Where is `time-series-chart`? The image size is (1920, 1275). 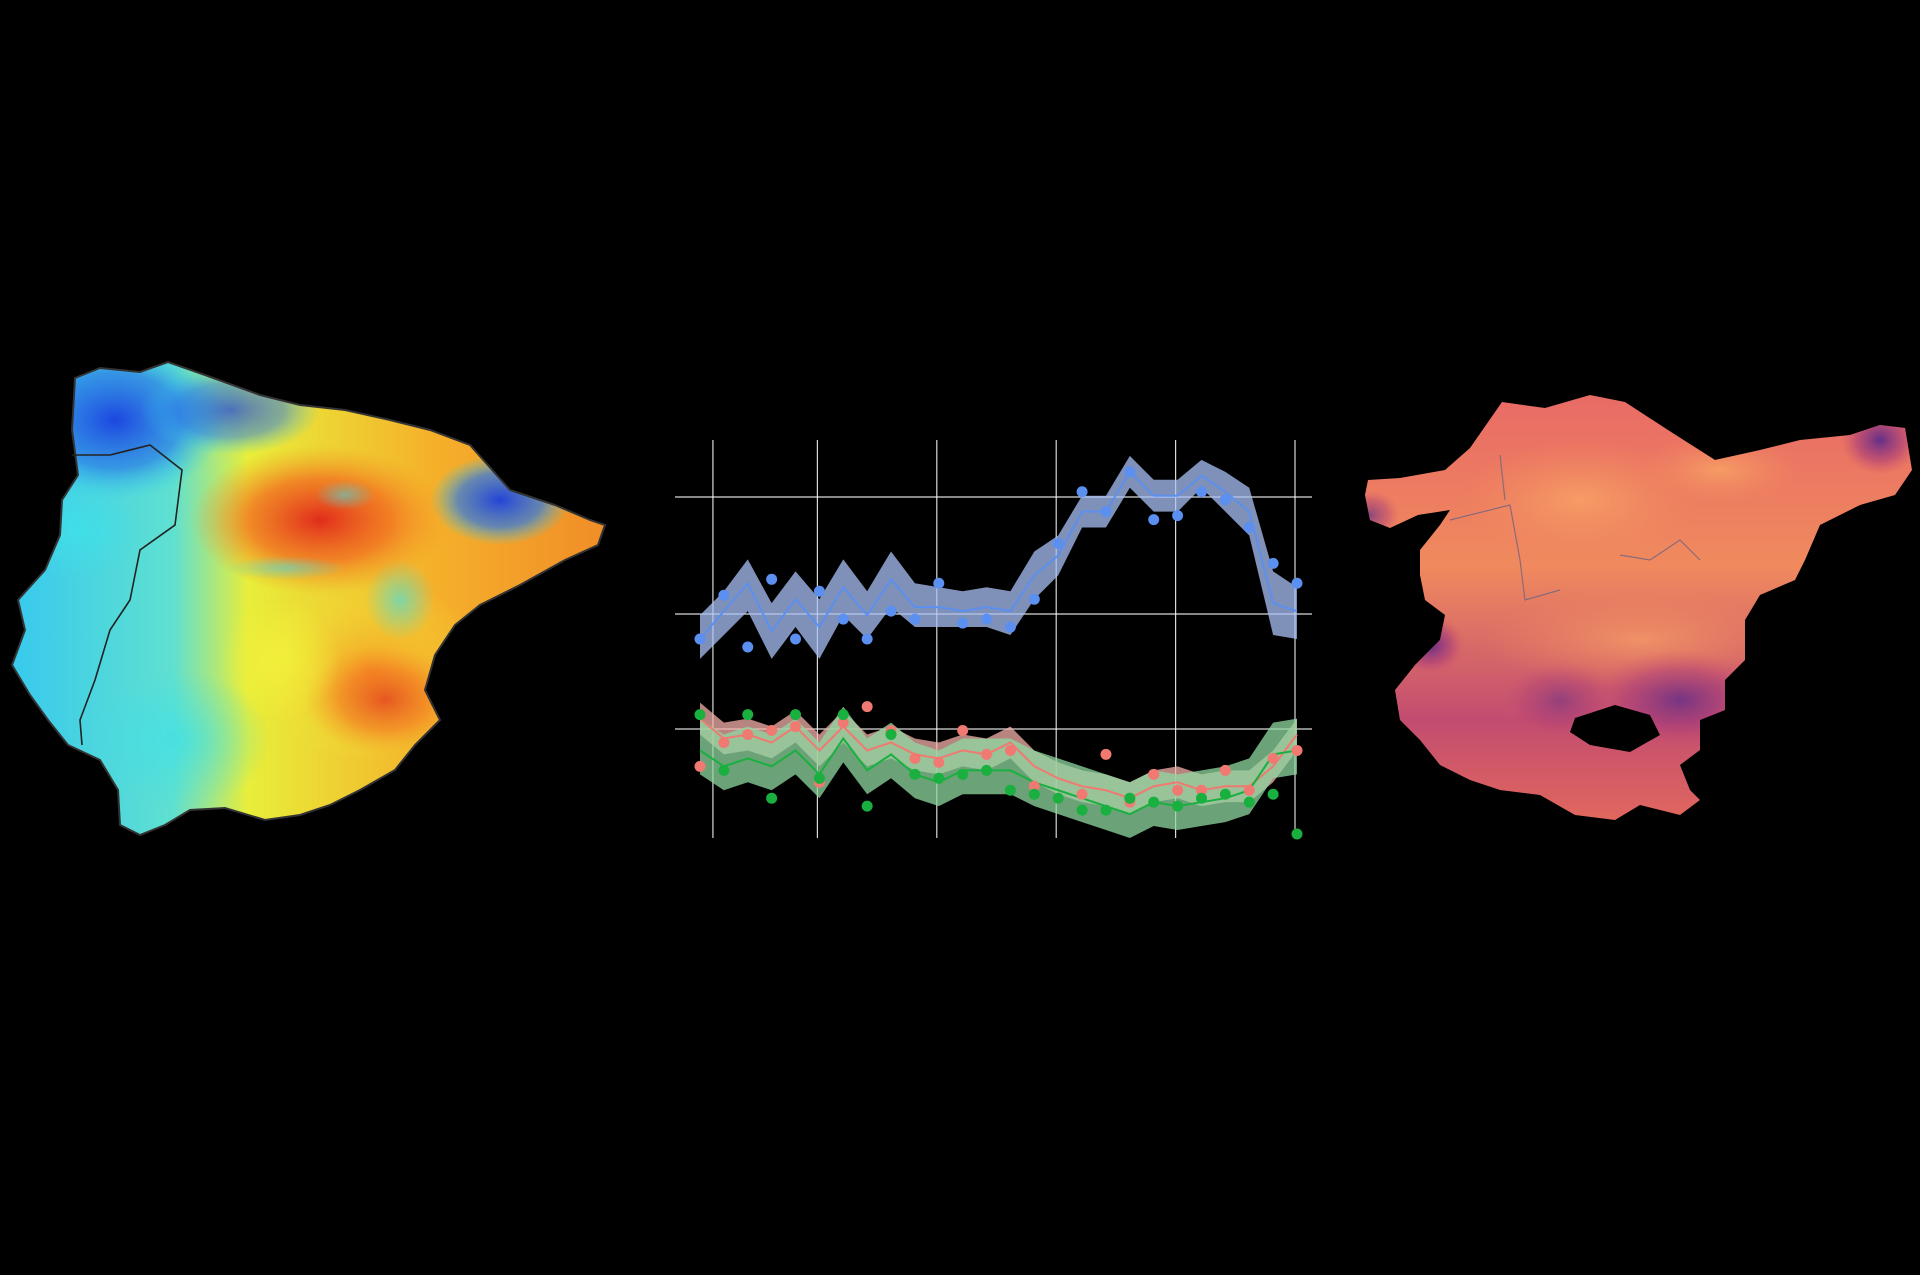 time-series-chart is located at coordinates (993, 640).